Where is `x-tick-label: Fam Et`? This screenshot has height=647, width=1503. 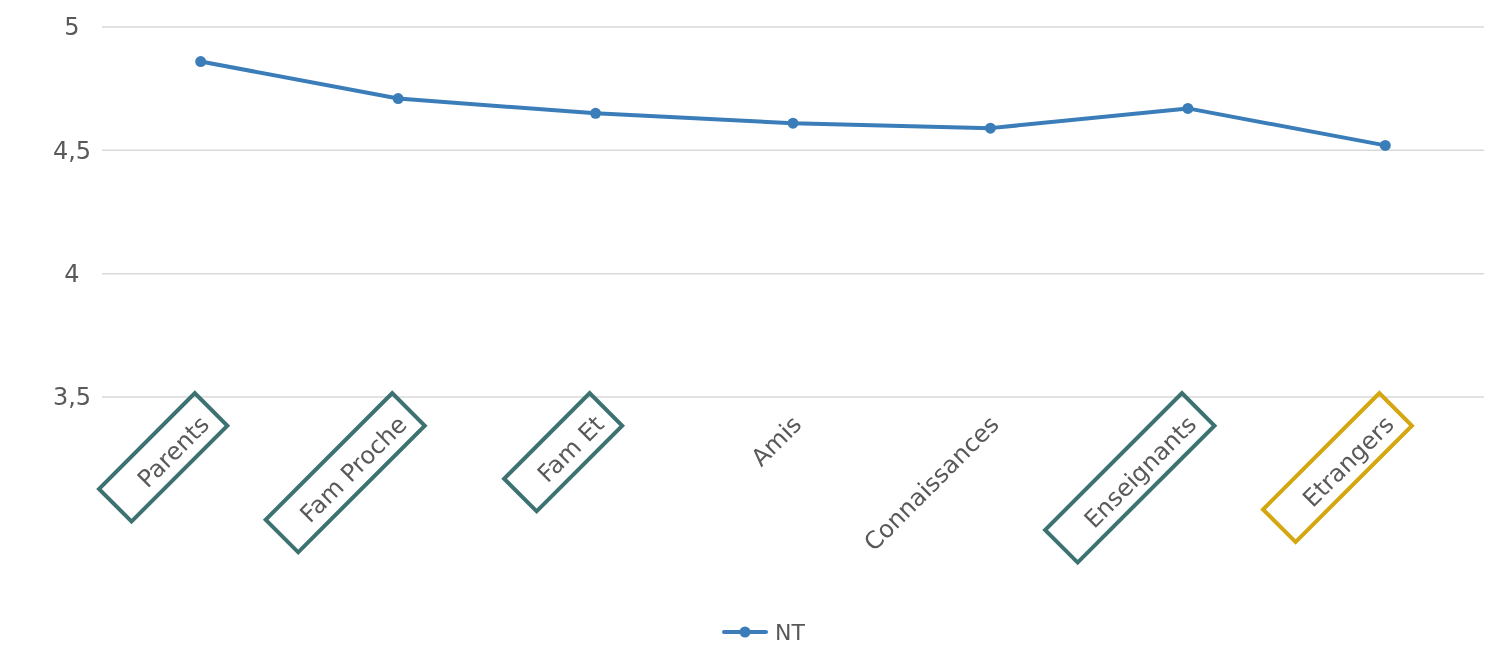
x-tick-label: Fam Et is located at coordinates (571, 449).